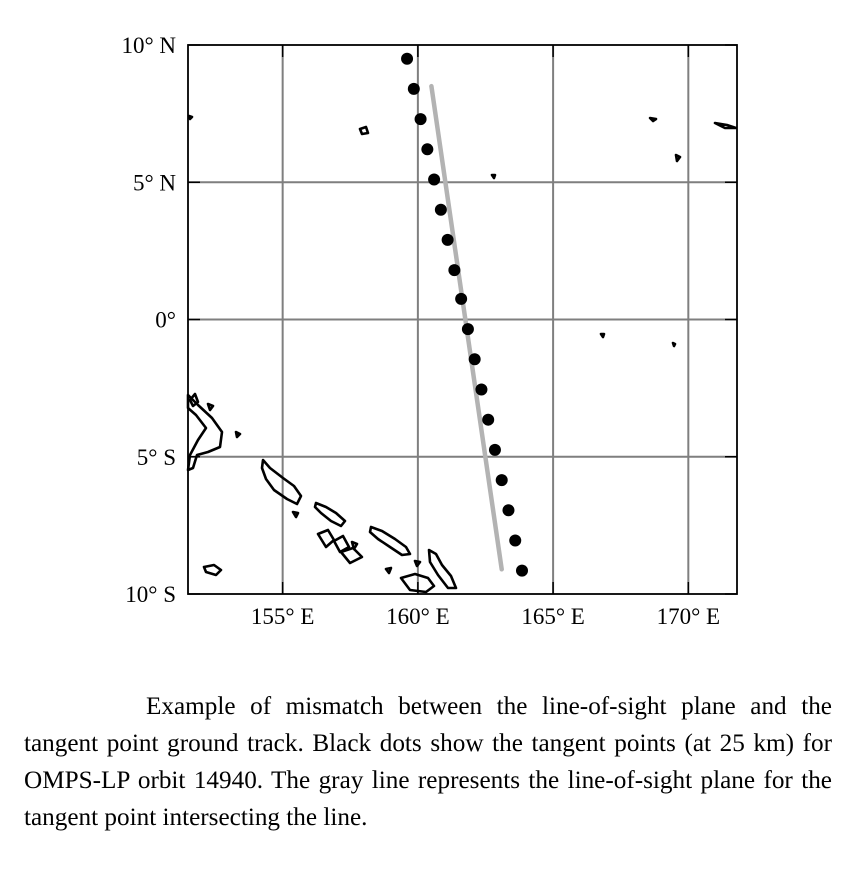 This screenshot has width=851, height=869. What do you see at coordinates (283, 616) in the screenshot?
I see `lon-tick-label: 155° E` at bounding box center [283, 616].